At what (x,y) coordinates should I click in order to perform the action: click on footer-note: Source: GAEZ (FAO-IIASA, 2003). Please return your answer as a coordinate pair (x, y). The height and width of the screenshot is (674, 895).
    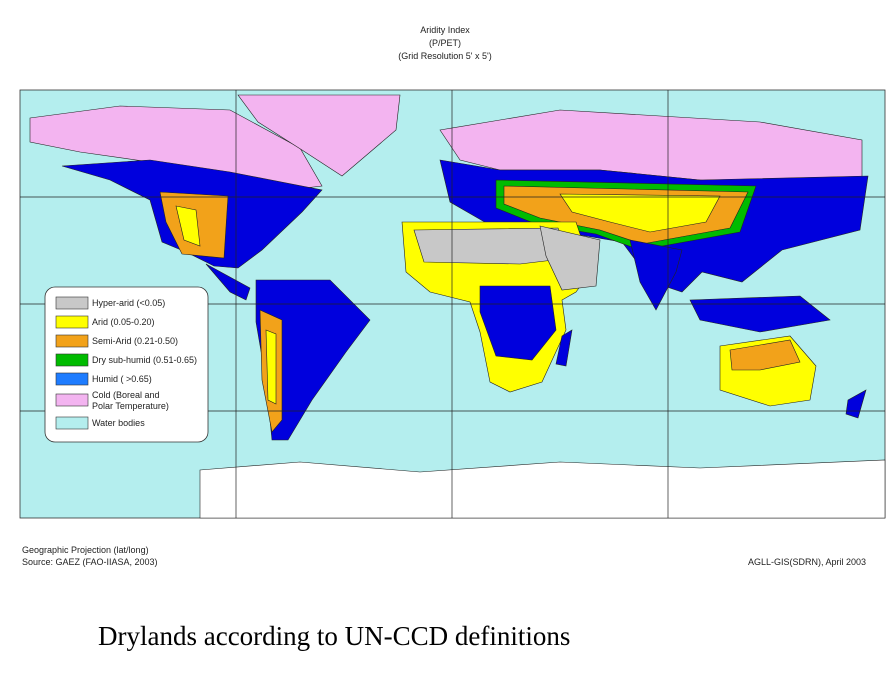
    Looking at the image, I should click on (90, 562).